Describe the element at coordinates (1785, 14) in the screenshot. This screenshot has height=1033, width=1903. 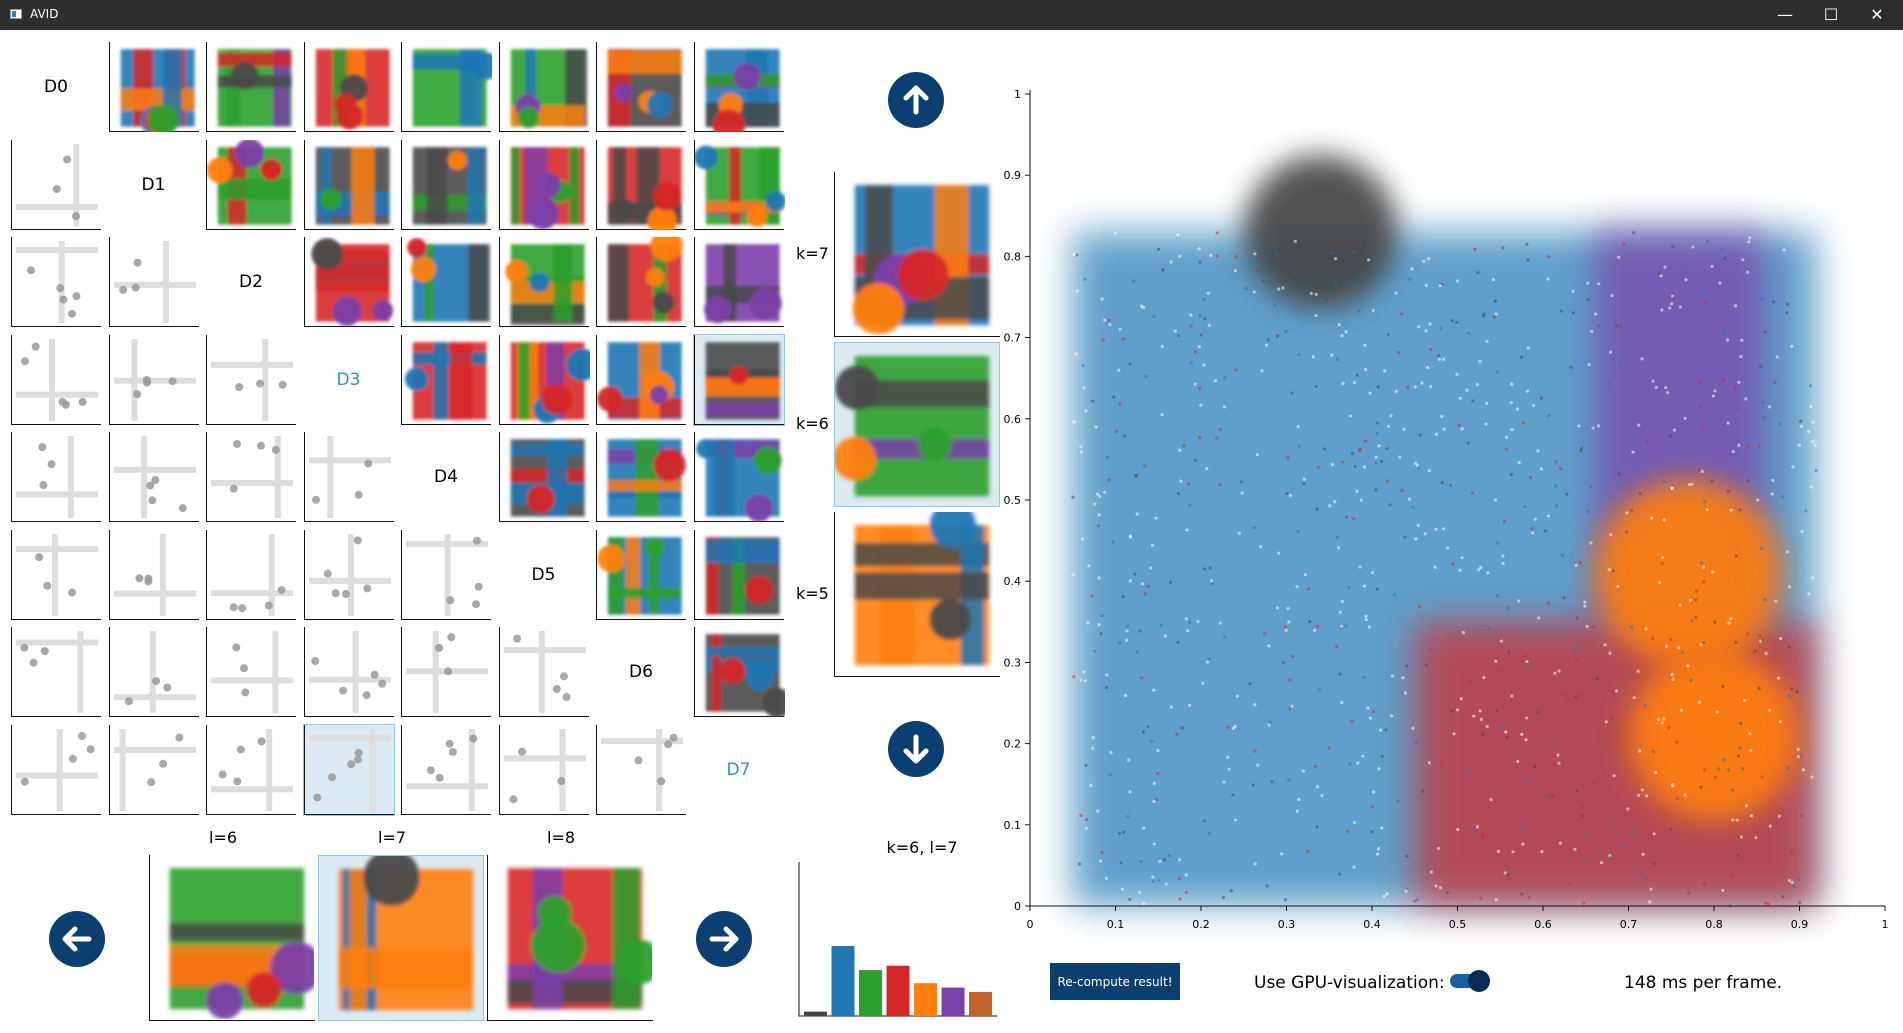
I see `minimize-button: —` at that location.